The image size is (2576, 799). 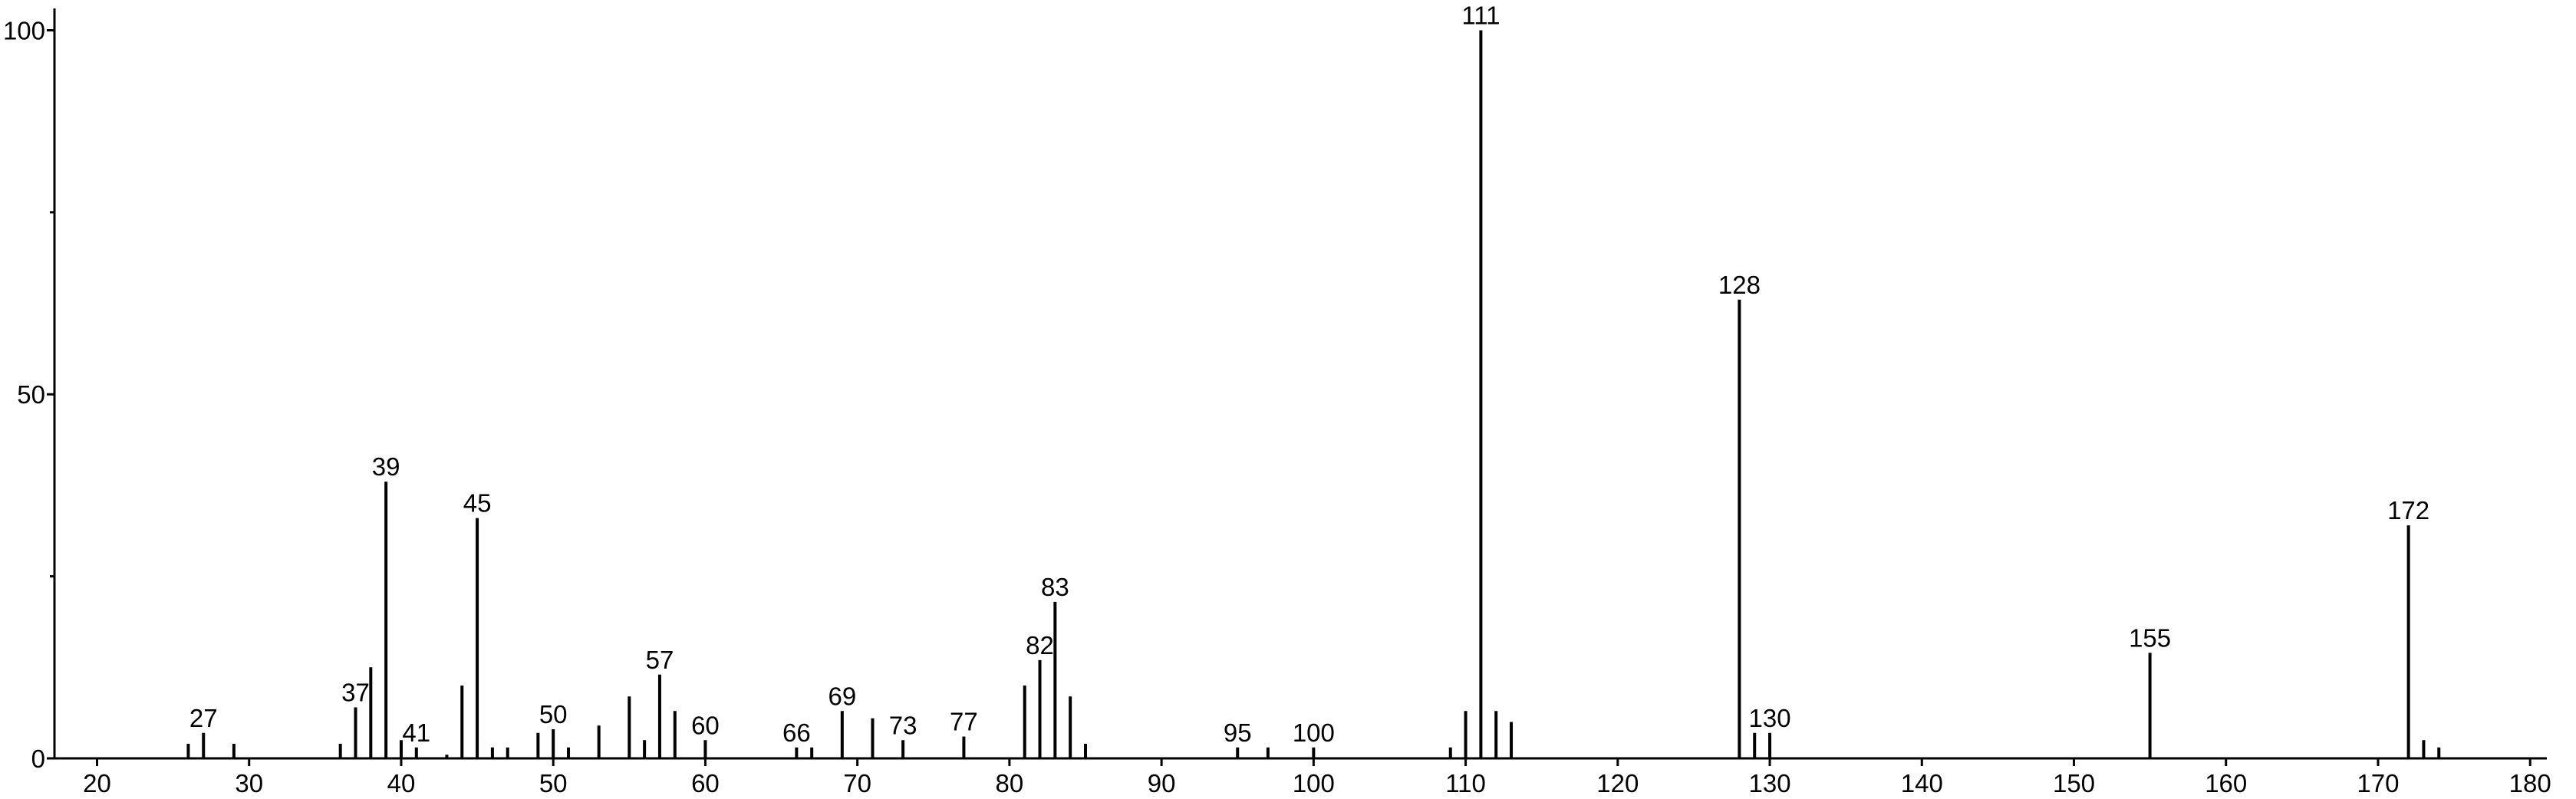 What do you see at coordinates (1162, 783) in the screenshot?
I see `x-tick-label: 90` at bounding box center [1162, 783].